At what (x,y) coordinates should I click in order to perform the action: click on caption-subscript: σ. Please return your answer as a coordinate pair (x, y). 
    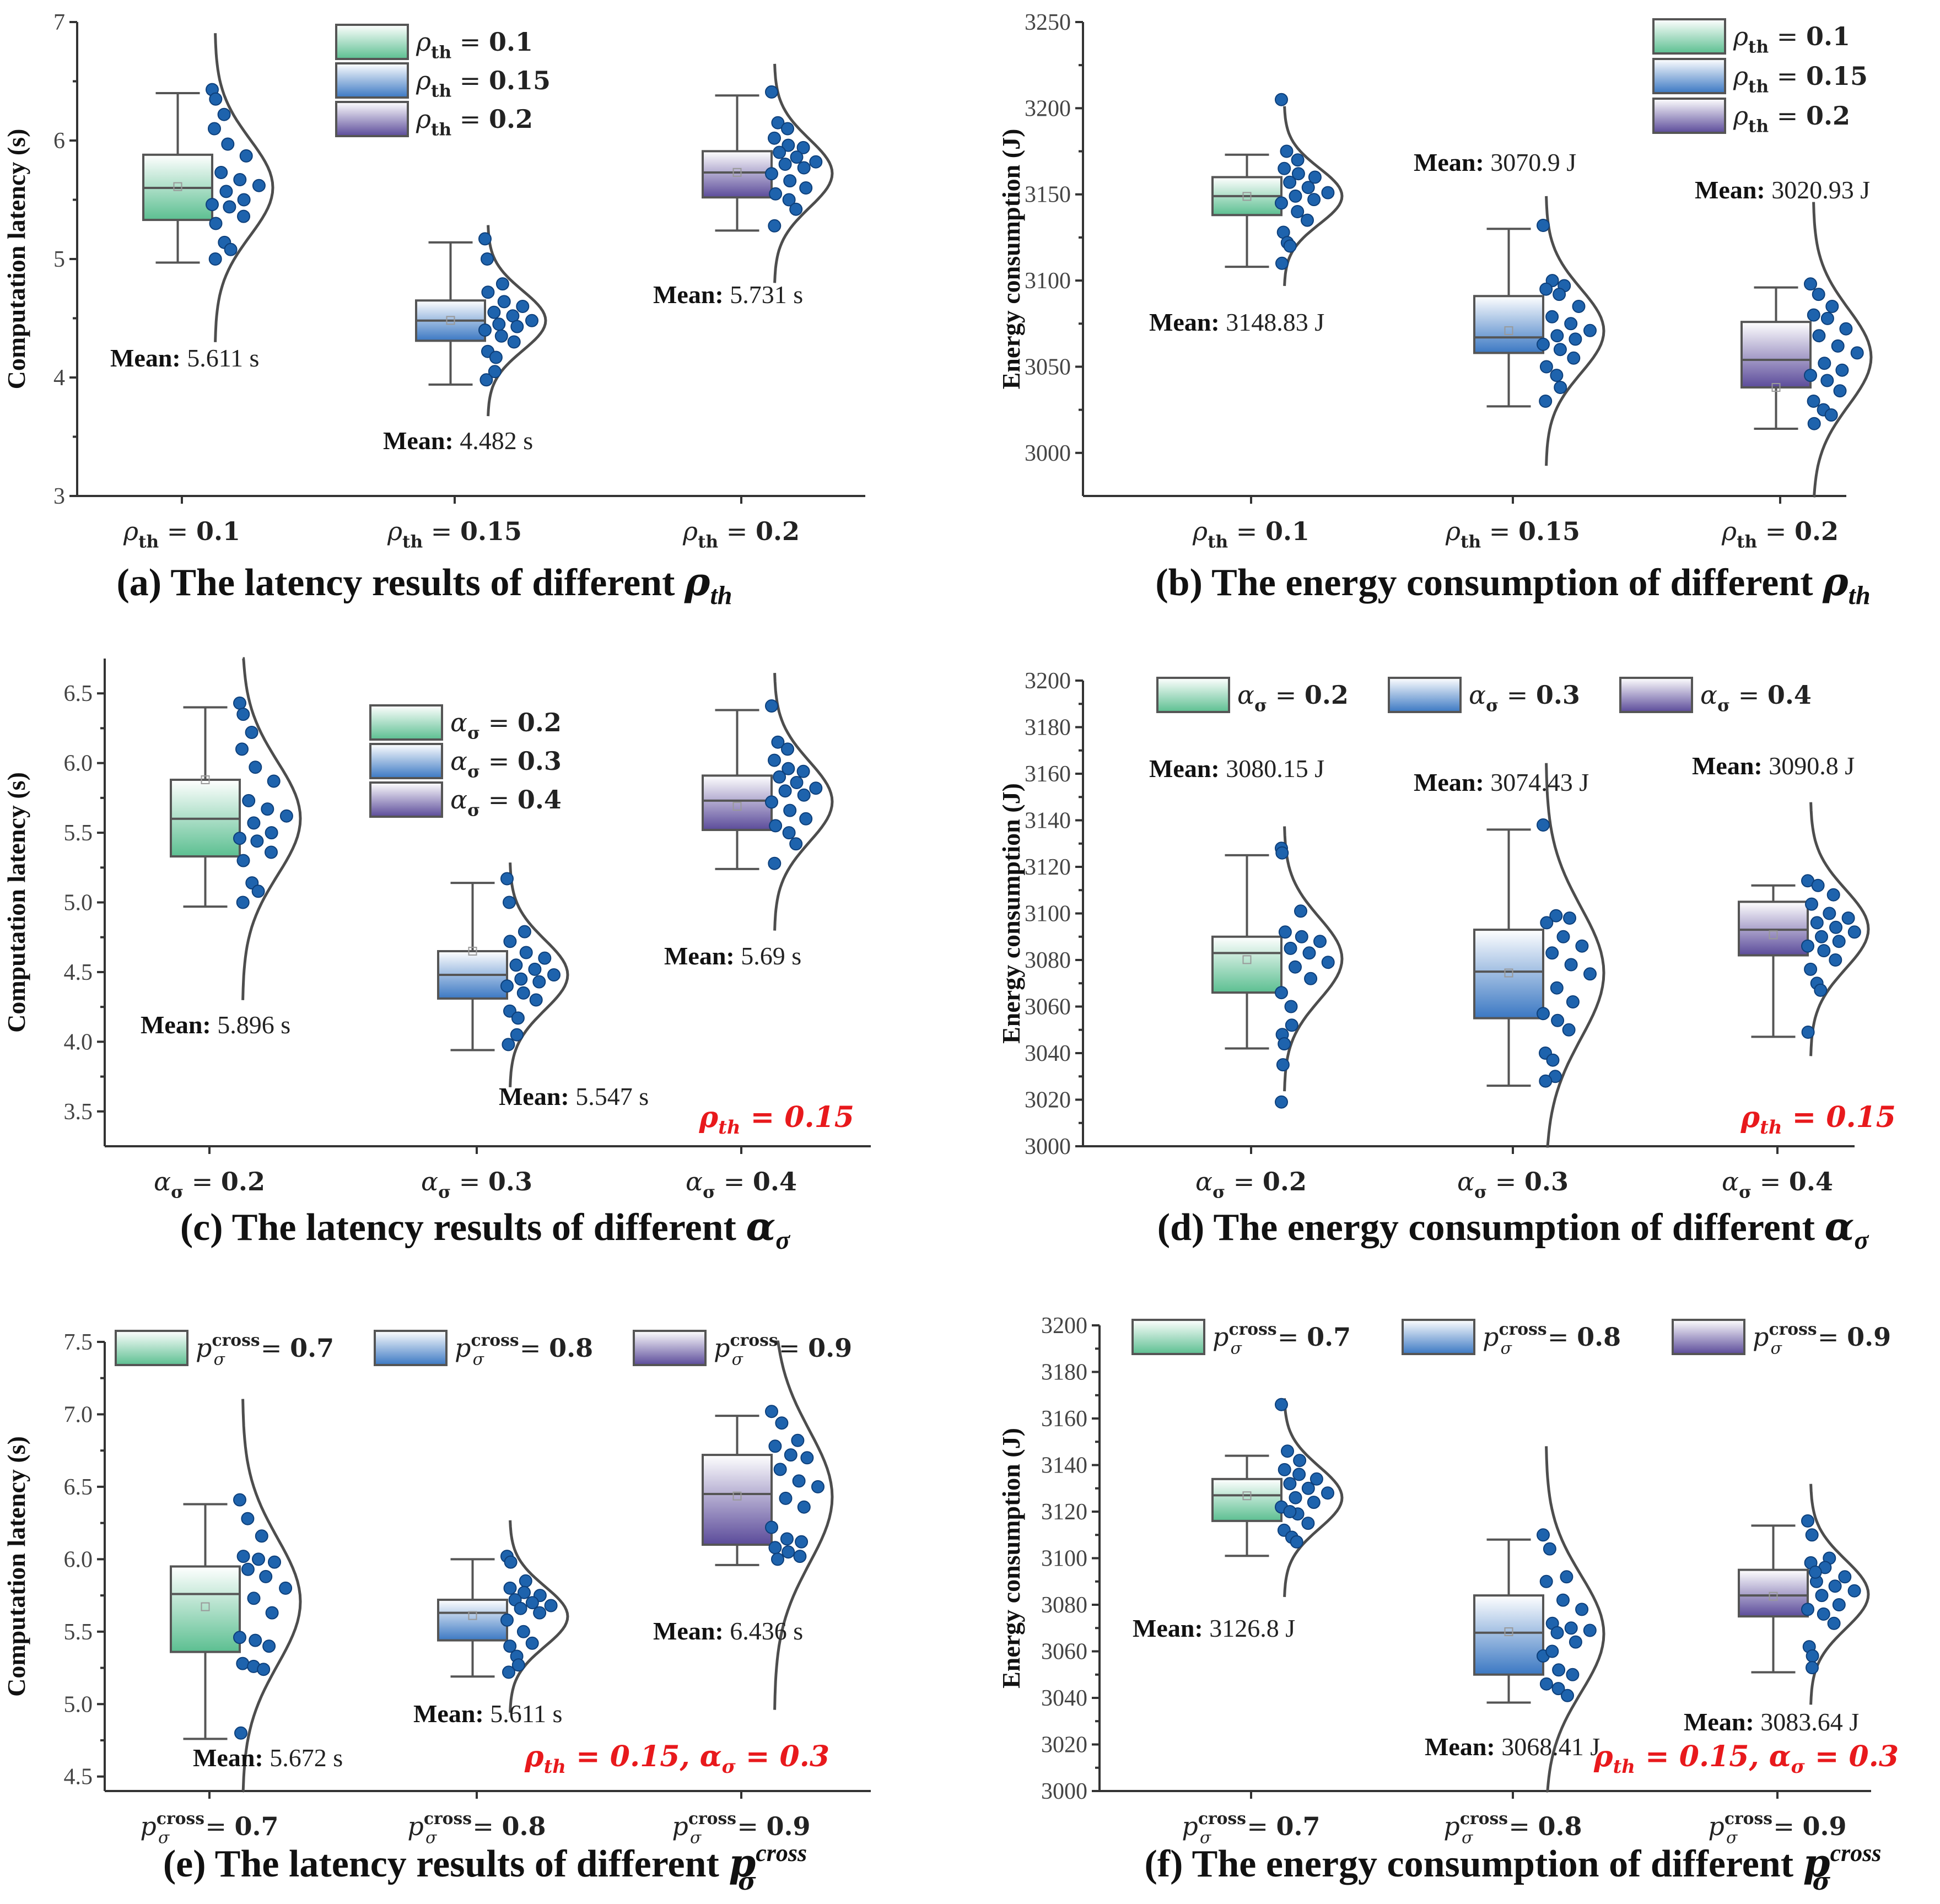
    Looking at the image, I should click on (782, 1240).